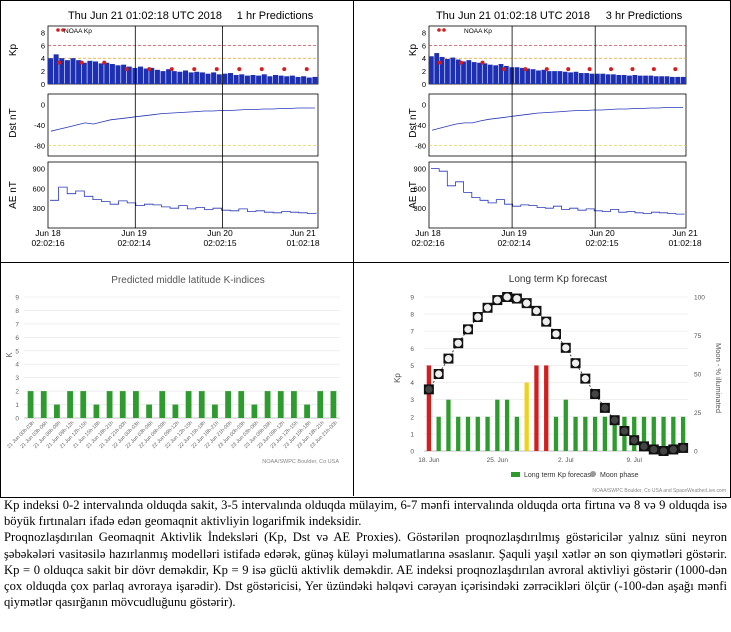  Describe the element at coordinates (558, 279) in the screenshot. I see `lt-chart-title: Long term Kp forecast` at that location.